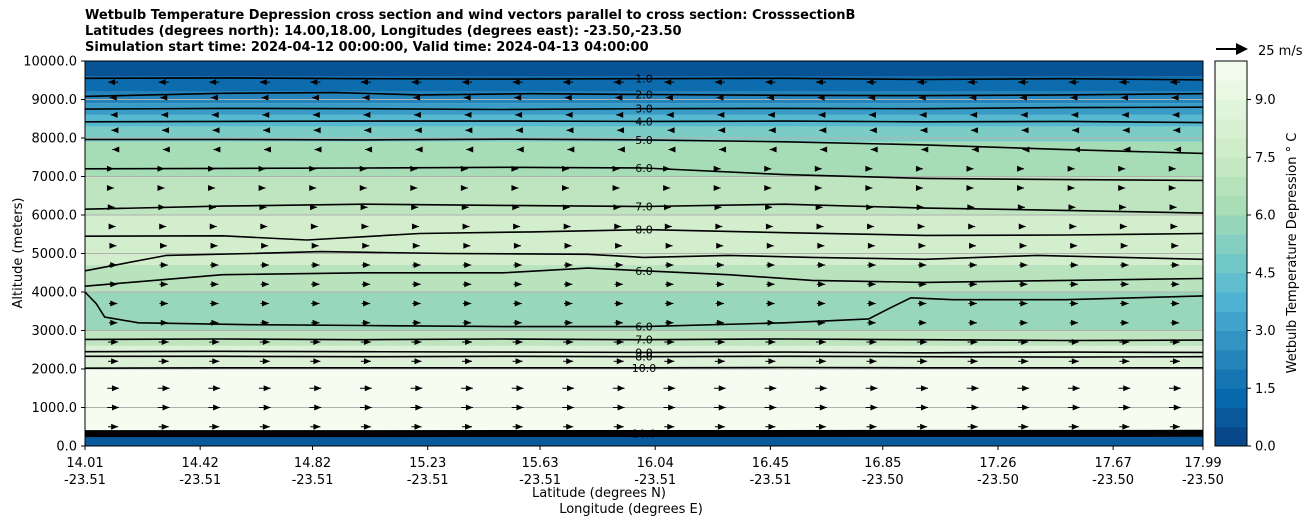 This screenshot has width=1312, height=526. Describe the element at coordinates (55, 254) in the screenshot. I see `y-tick-label-5: 5000.0` at that location.